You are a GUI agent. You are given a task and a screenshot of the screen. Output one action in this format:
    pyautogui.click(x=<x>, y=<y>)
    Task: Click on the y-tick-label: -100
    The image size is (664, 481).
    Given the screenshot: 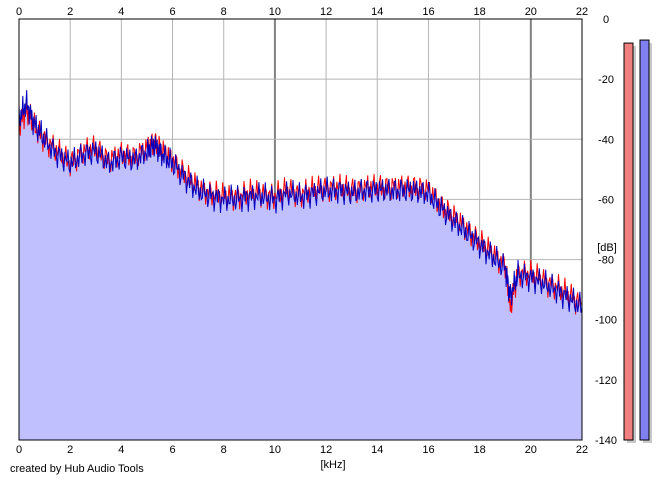 What is the action you would take?
    pyautogui.click(x=606, y=321)
    